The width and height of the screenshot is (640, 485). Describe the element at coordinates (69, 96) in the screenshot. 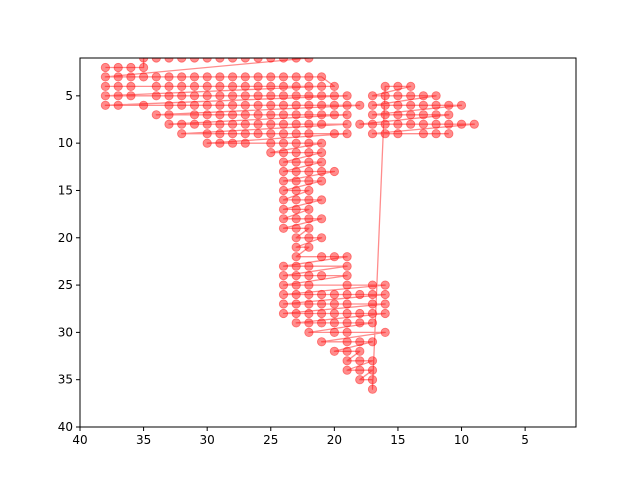

I see `y-tick-label: 5` at that location.